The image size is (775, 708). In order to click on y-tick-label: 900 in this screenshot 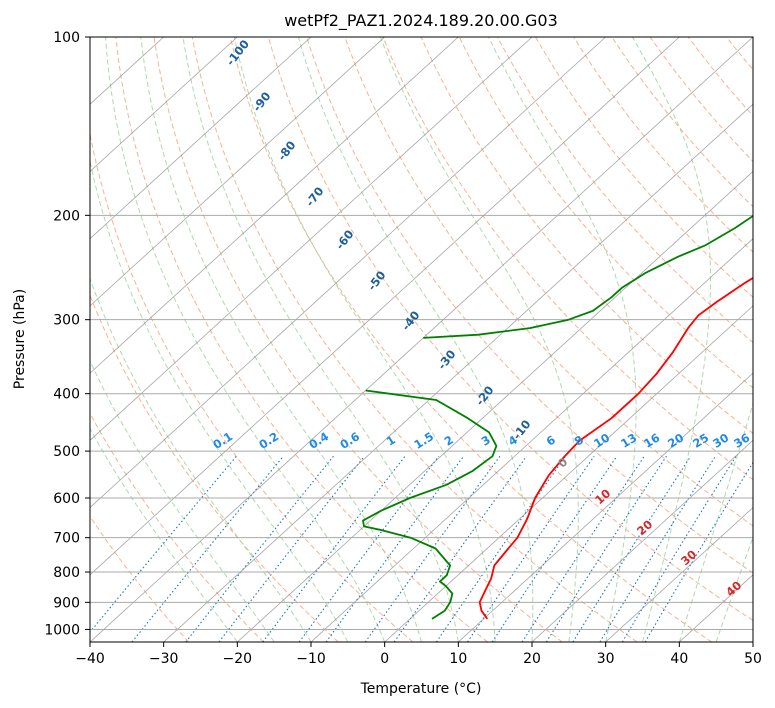, I will do `click(66, 603)`.